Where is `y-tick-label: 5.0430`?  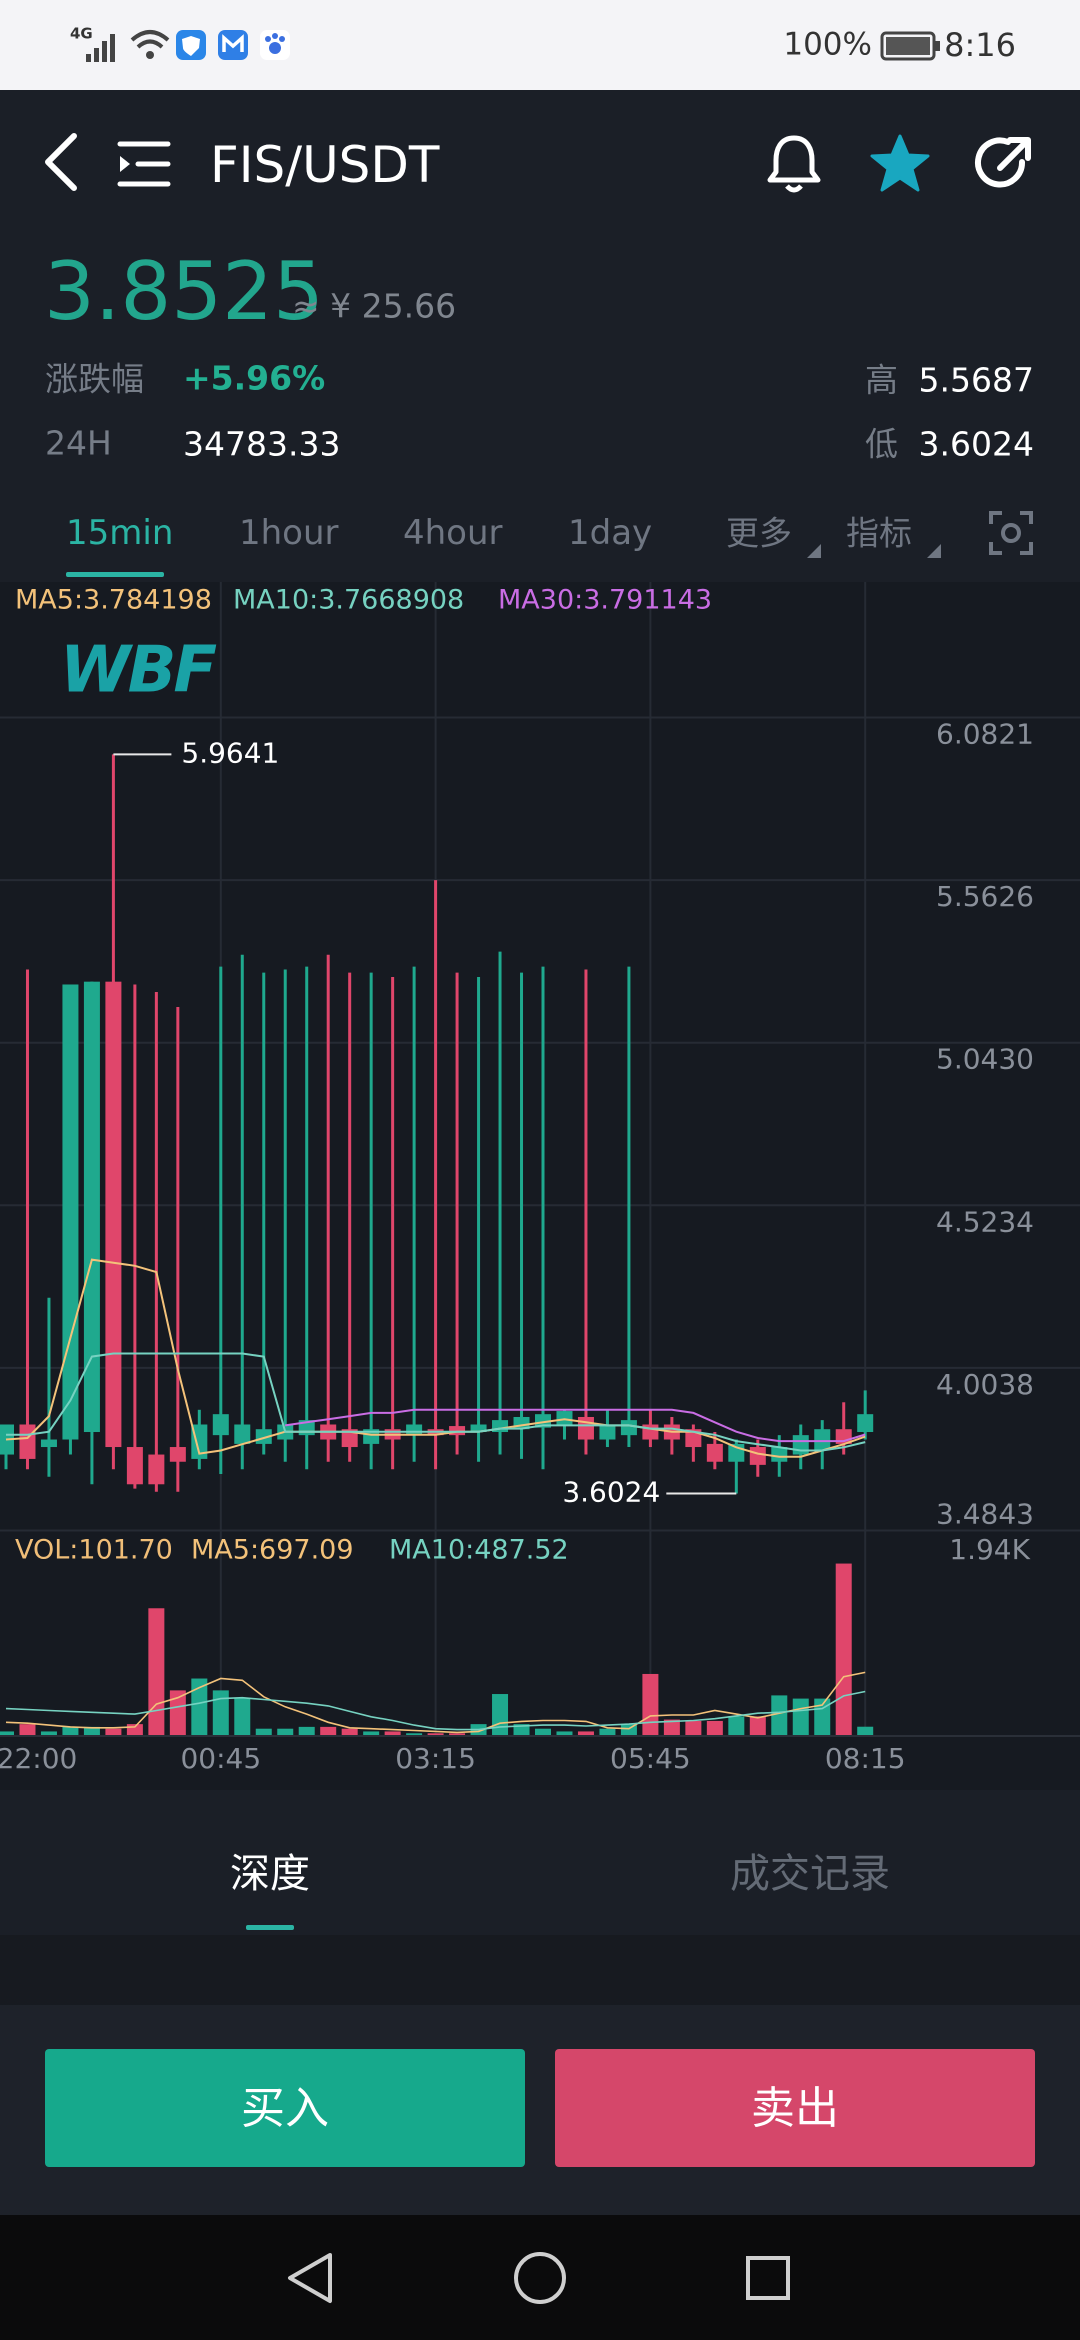
y-tick-label: 5.0430 is located at coordinates (985, 1059).